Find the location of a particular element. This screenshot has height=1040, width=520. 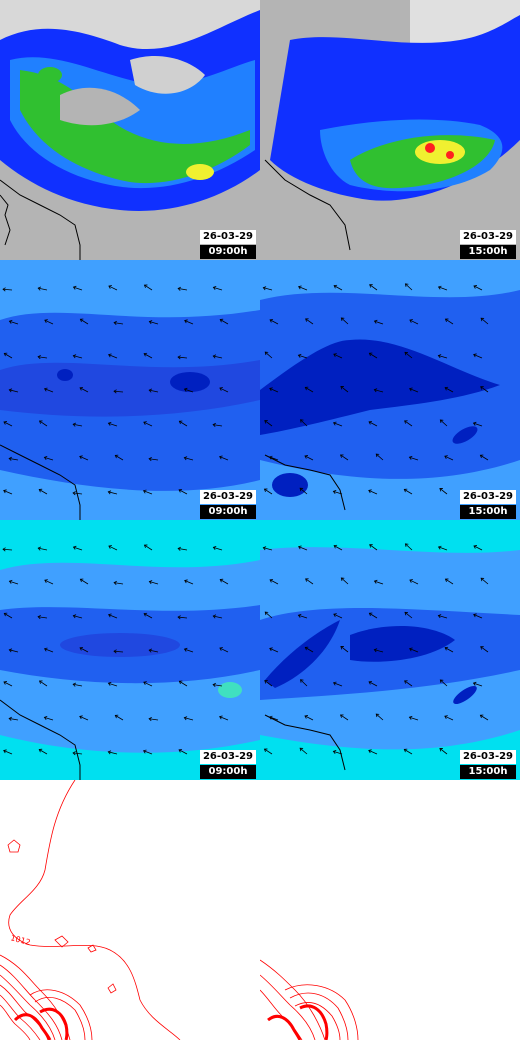

pressure-contour-map-left: 1012 is located at coordinates (130, 910).